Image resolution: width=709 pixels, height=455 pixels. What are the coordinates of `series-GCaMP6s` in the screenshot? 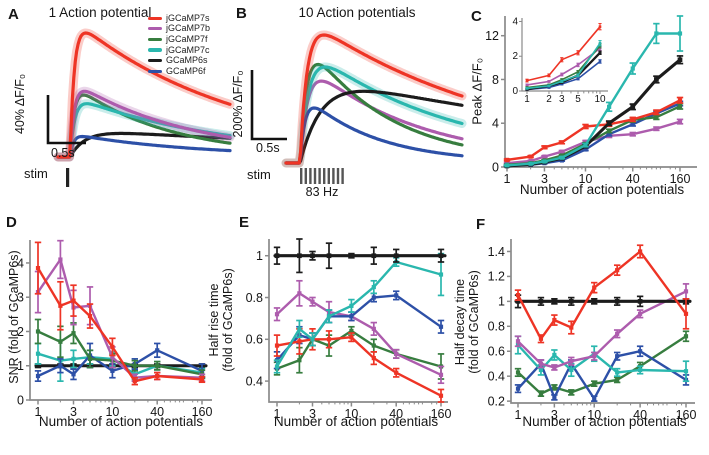 It's located at (603, 301).